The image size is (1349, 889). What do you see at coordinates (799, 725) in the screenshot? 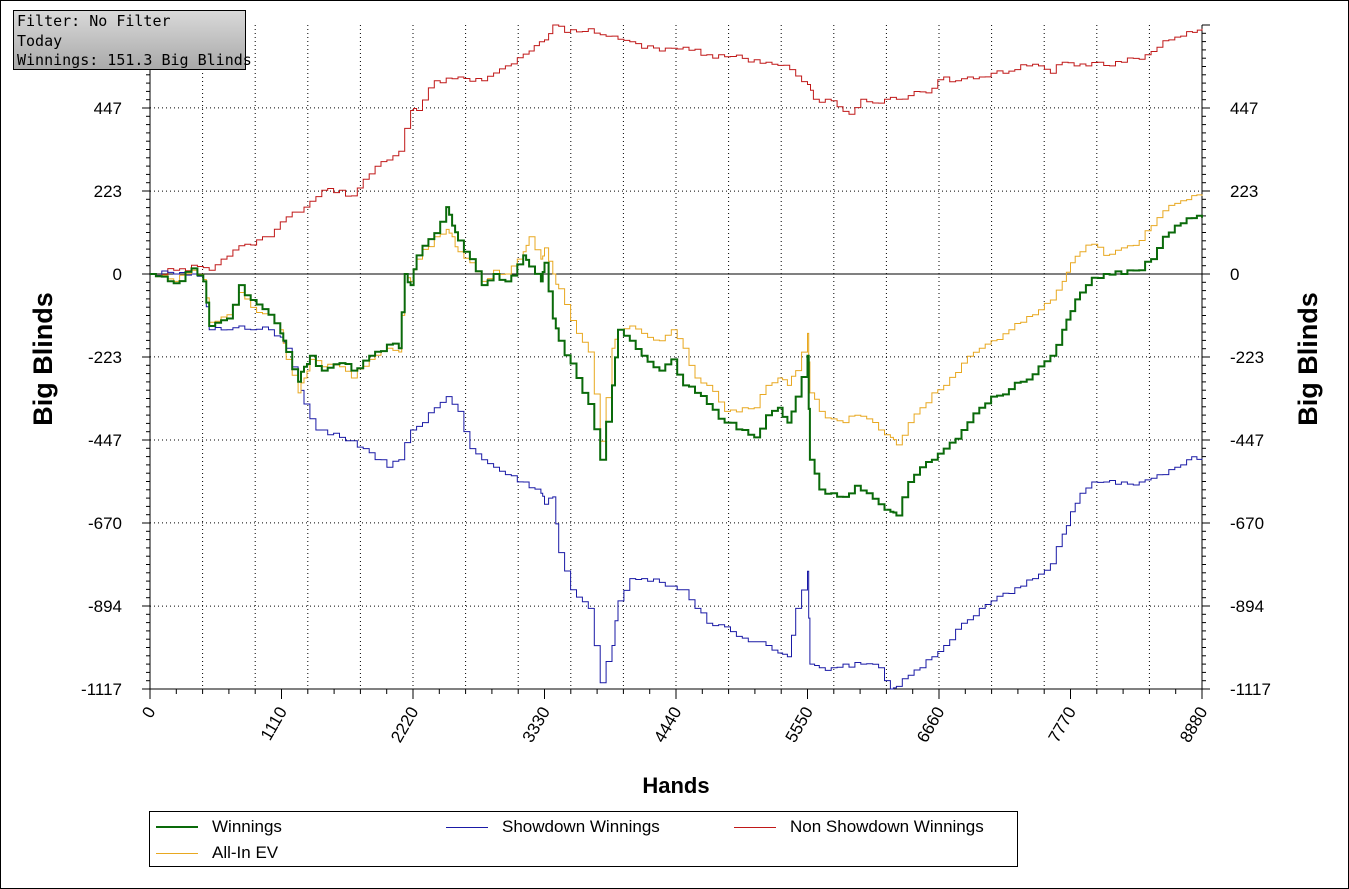
I see `x-tick-label: 5550` at bounding box center [799, 725].